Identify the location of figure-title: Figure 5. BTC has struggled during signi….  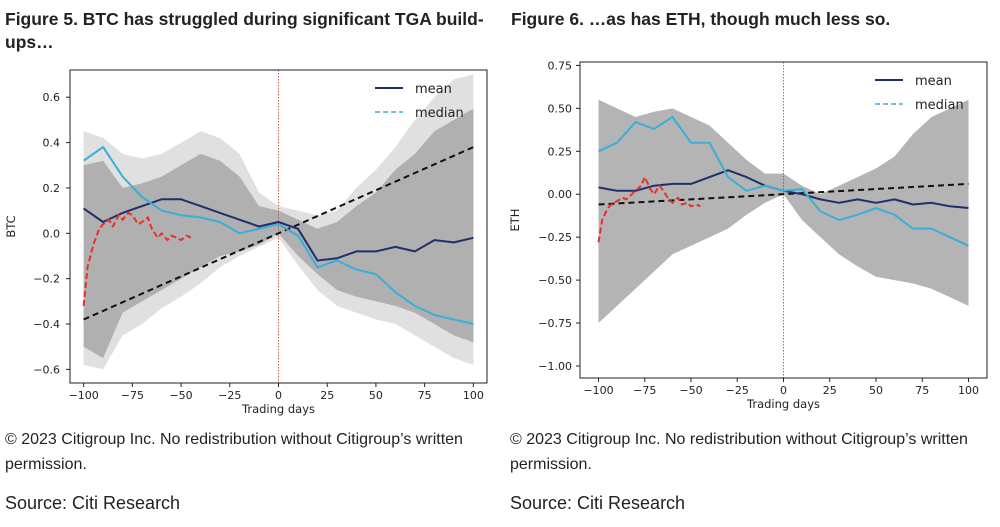
(244, 30).